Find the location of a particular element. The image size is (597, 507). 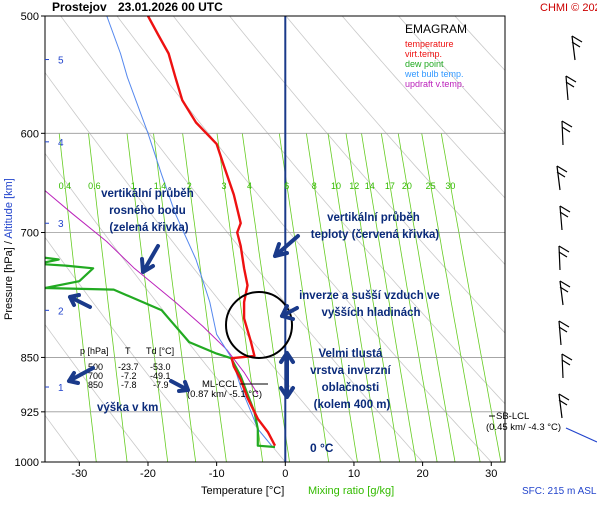

table-header-td: Td [°C] is located at coordinates (160, 351).